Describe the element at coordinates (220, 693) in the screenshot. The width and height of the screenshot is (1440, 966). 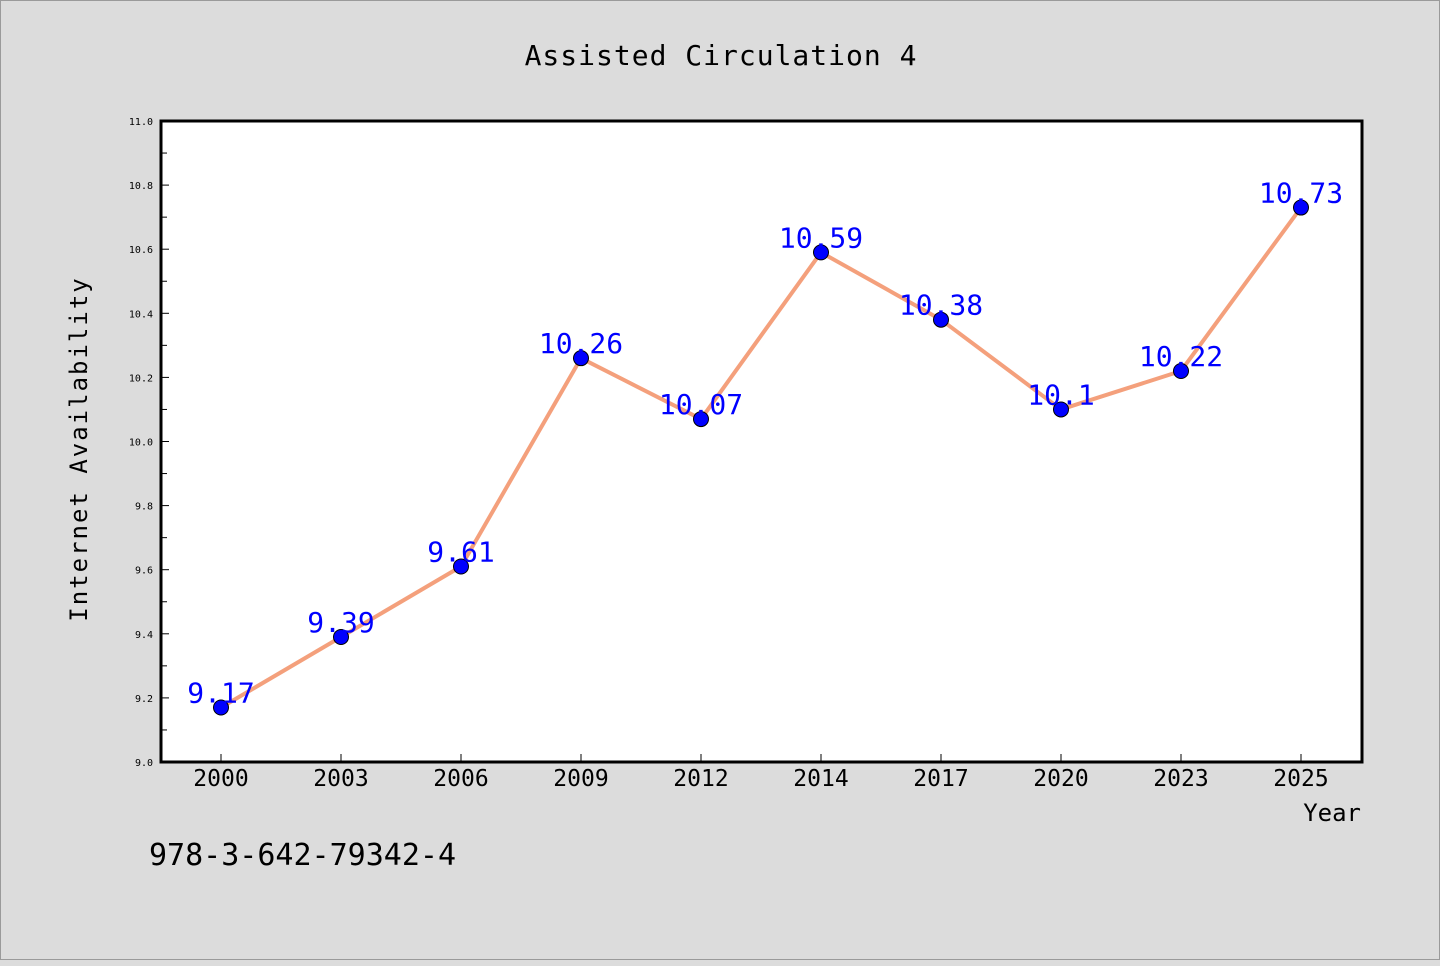
I see `data-label: 9.17` at that location.